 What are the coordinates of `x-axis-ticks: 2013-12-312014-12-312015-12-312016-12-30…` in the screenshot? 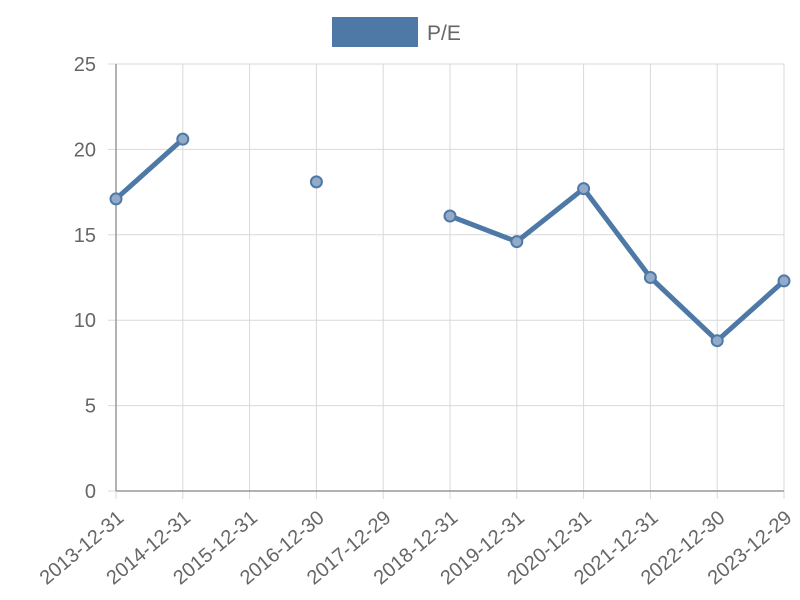 It's located at (416, 548).